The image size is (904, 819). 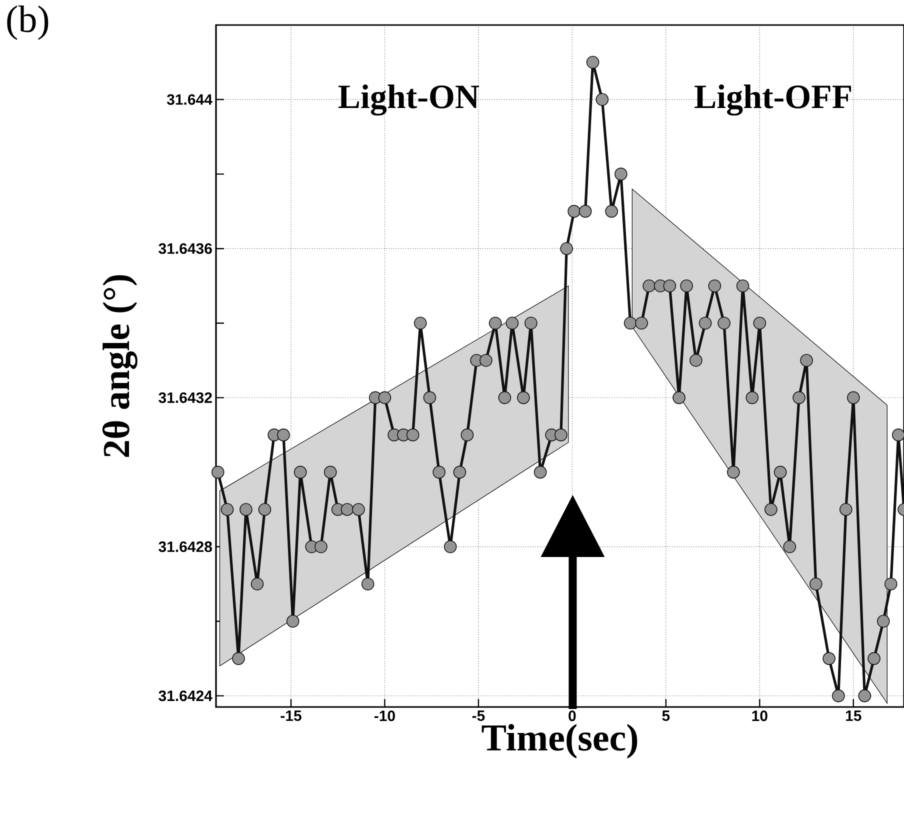 I want to click on x-tick-label: -5, so click(x=478, y=715).